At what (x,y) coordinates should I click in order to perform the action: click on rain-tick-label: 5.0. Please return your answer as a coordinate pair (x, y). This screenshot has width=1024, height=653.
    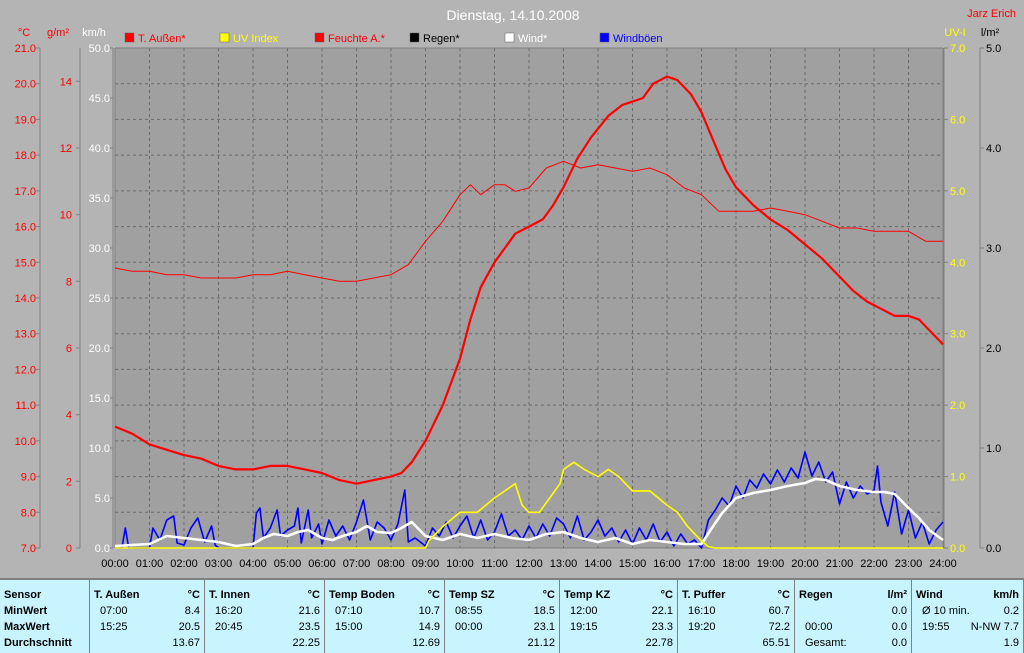
    Looking at the image, I should click on (993, 49).